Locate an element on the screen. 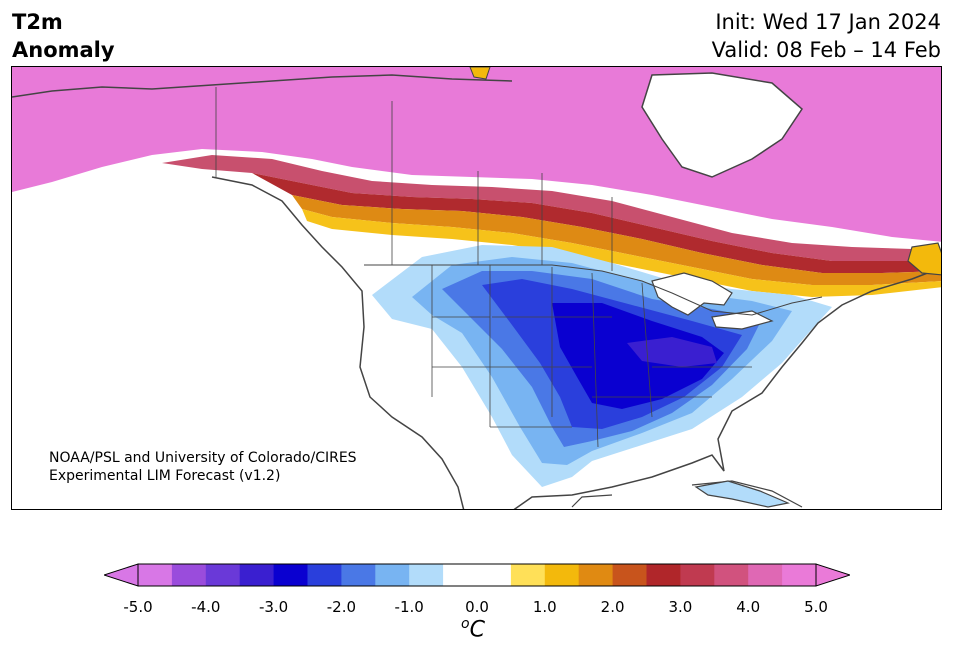  anomaly-band-0to1-north is located at coordinates (621, 253).